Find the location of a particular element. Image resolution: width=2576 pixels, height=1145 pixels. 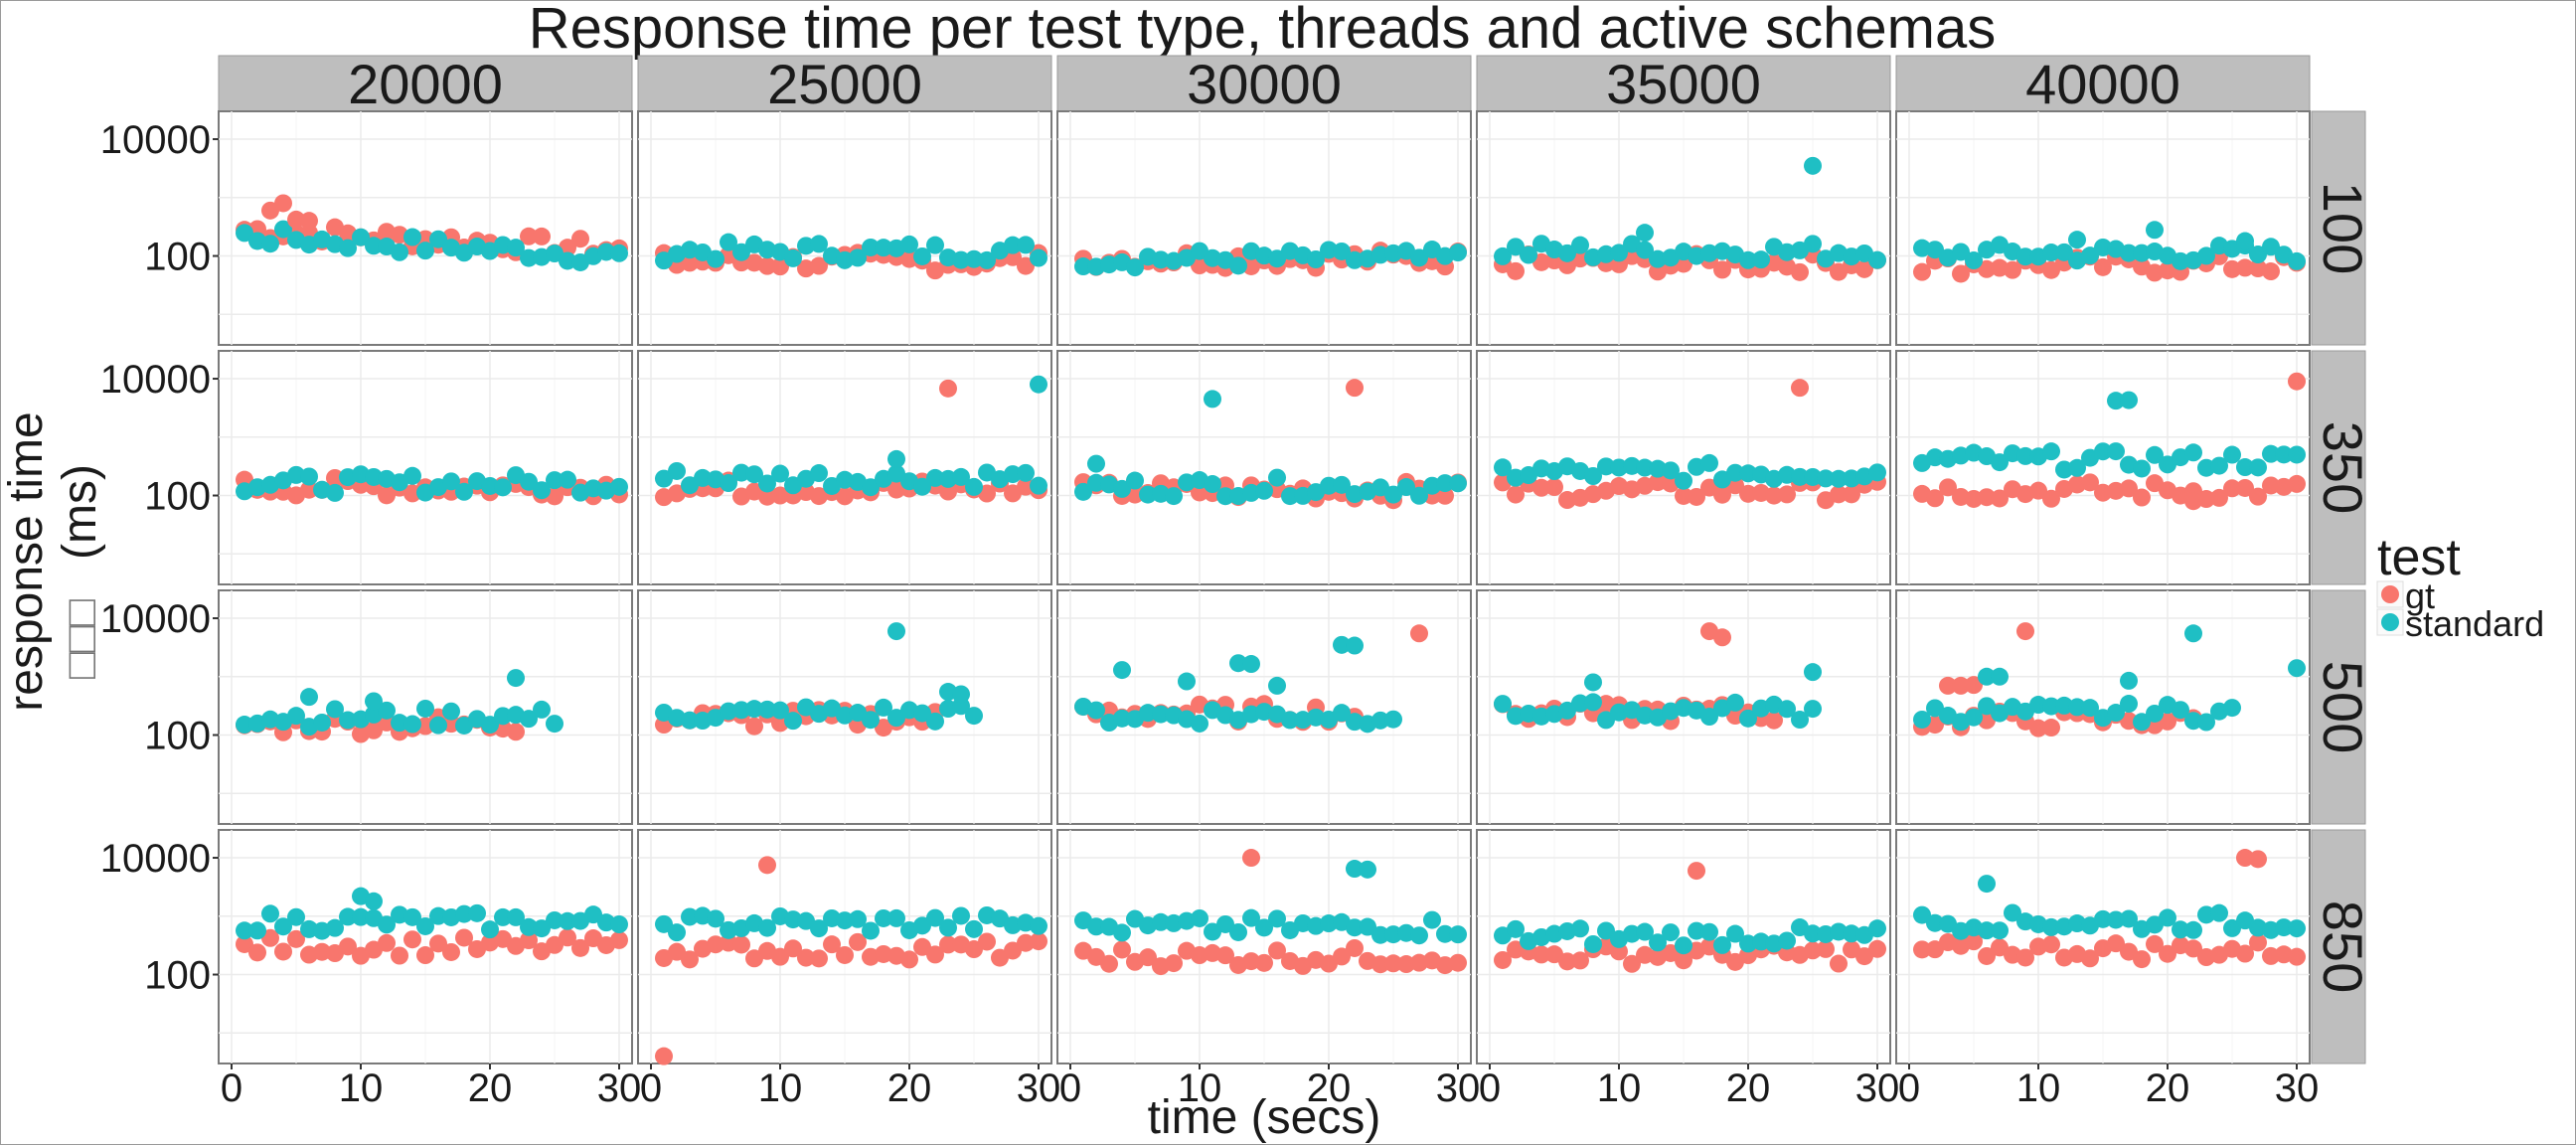

y-tick-label: 100 is located at coordinates (177, 976).